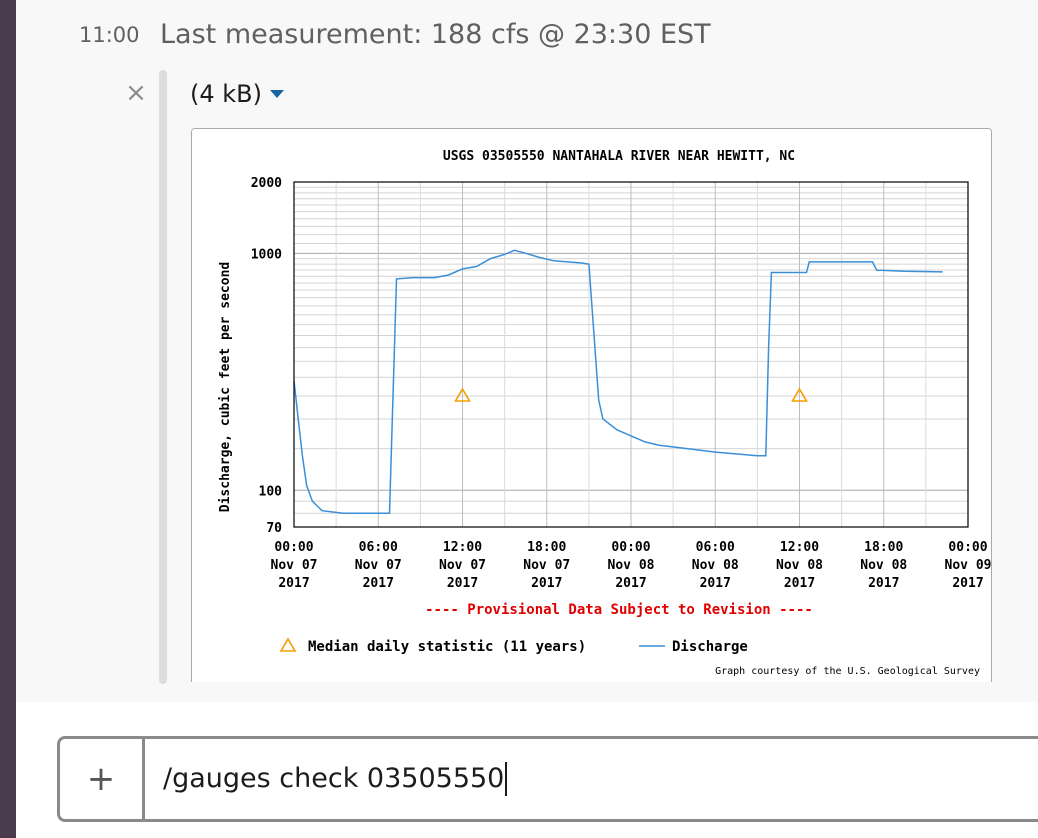  I want to click on message-input: /gauges check 03505550, so click(335, 779).